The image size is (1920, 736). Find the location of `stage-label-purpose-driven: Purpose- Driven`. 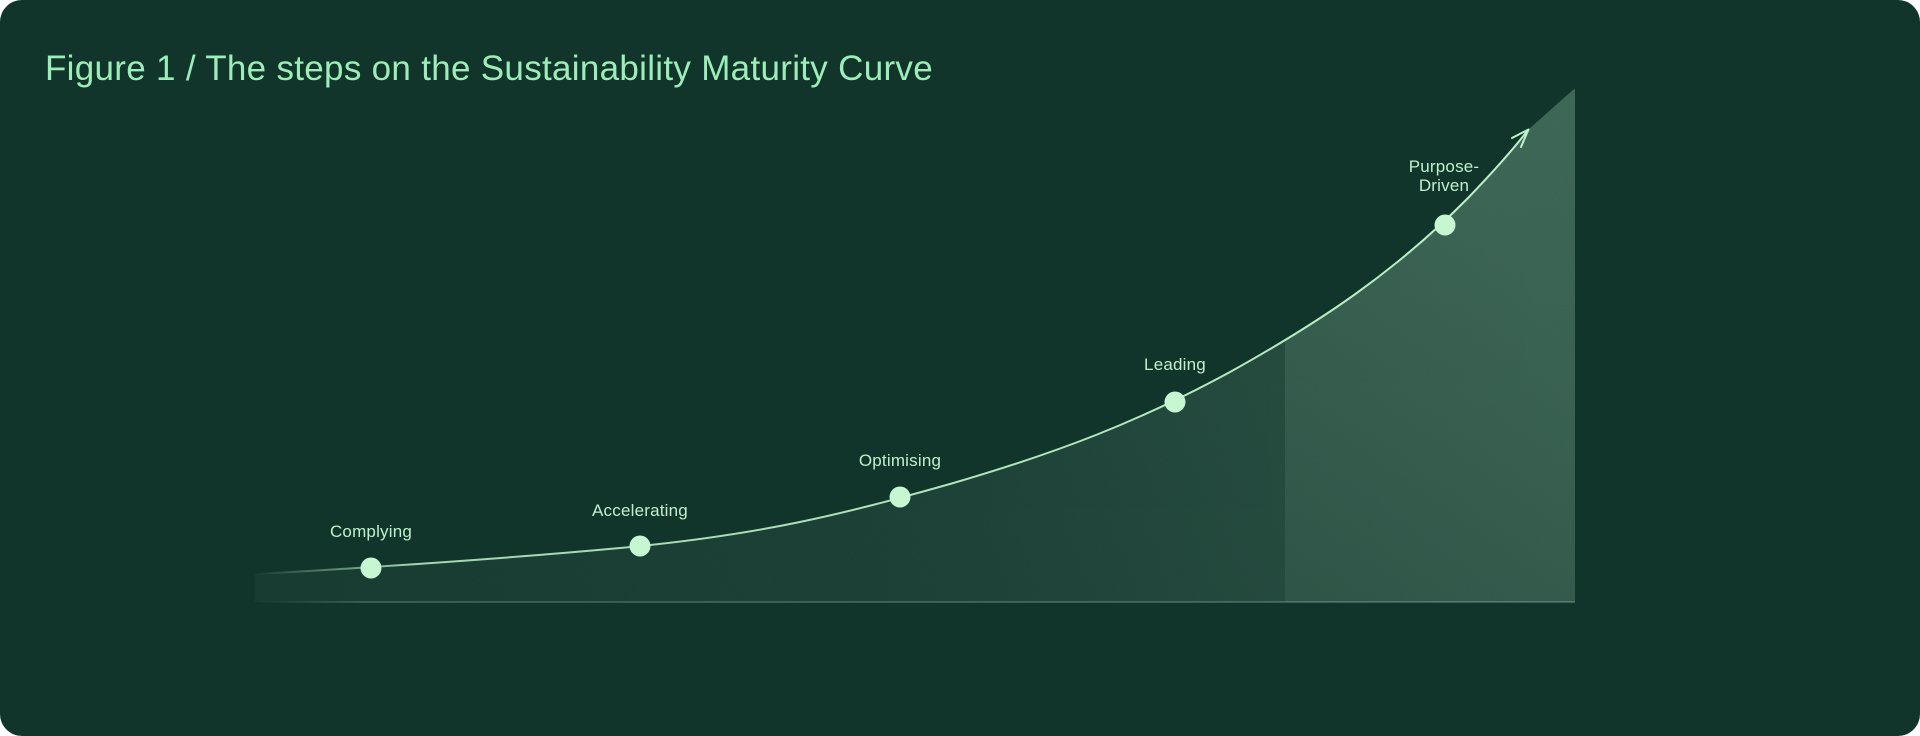

stage-label-purpose-driven: Purpose- Driven is located at coordinates (1444, 176).